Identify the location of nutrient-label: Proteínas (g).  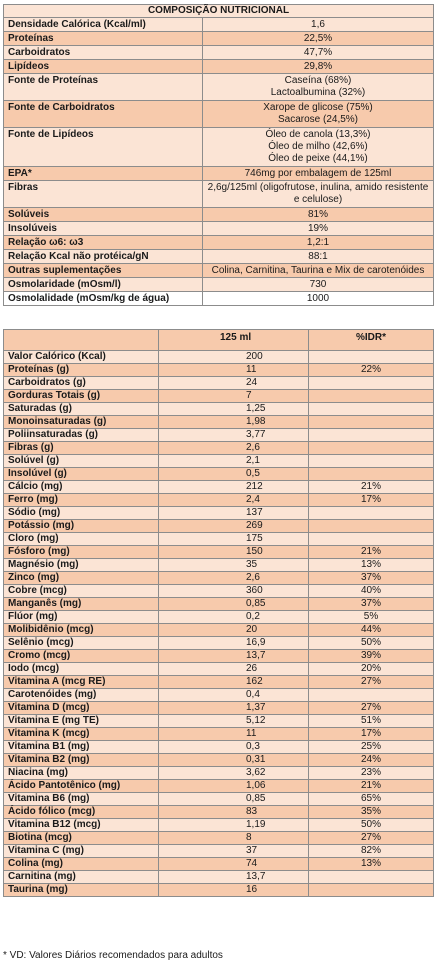
(81, 370).